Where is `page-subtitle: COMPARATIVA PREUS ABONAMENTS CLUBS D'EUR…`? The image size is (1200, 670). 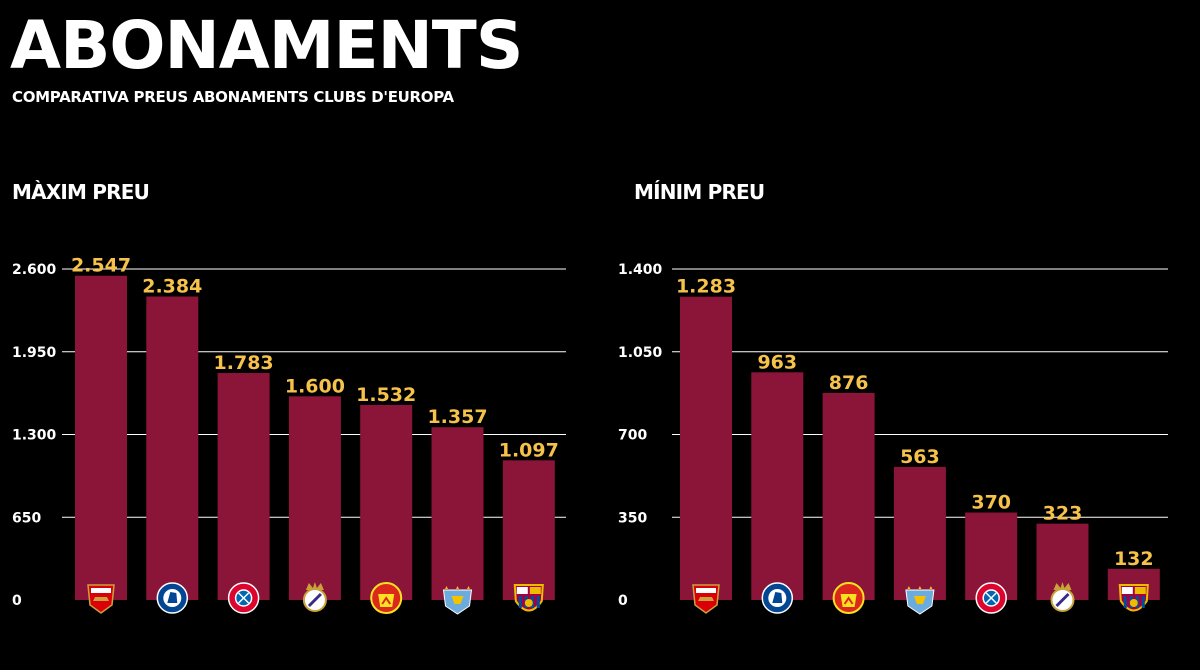 page-subtitle: COMPARATIVA PREUS ABONAMENTS CLUBS D'EUR… is located at coordinates (233, 97).